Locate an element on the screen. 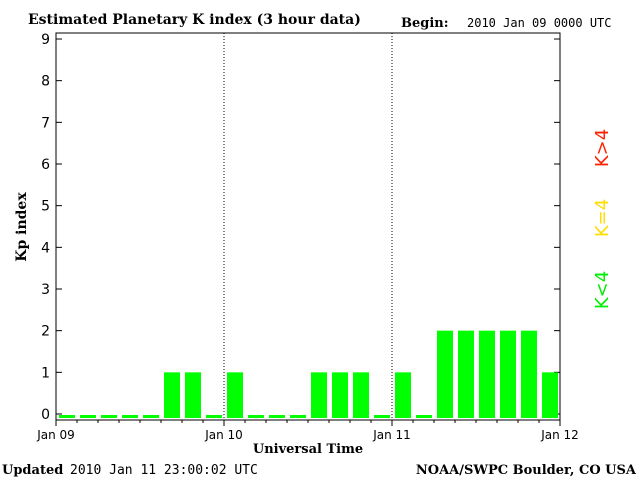 The image size is (640, 480). x-tick-label: Jan 11 is located at coordinates (391, 435).